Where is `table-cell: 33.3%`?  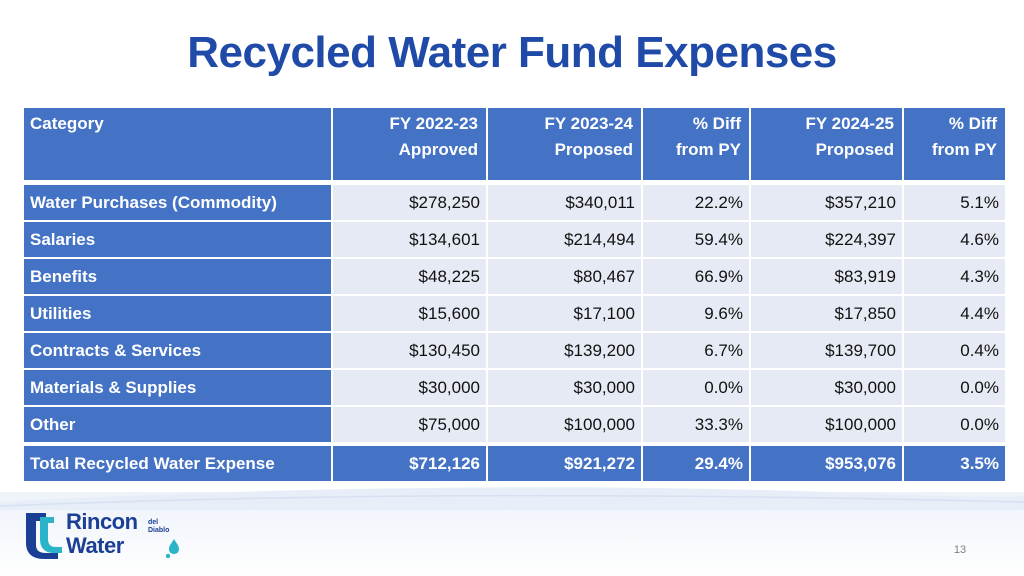
table-cell: 33.3% is located at coordinates (696, 424).